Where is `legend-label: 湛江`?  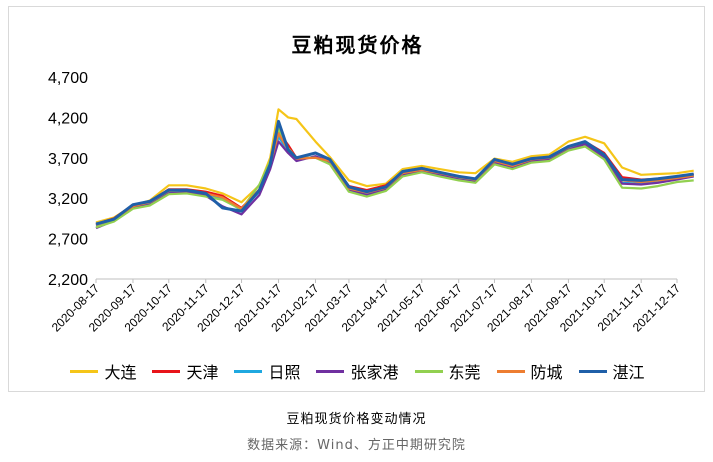 legend-label: 湛江 is located at coordinates (628, 372).